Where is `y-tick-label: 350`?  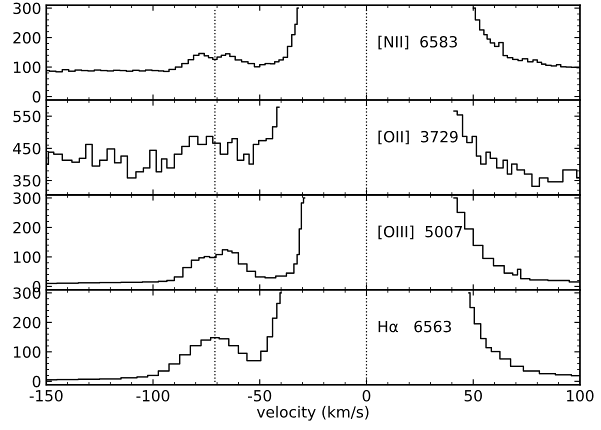 y-tick-label: 350 is located at coordinates (26, 180).